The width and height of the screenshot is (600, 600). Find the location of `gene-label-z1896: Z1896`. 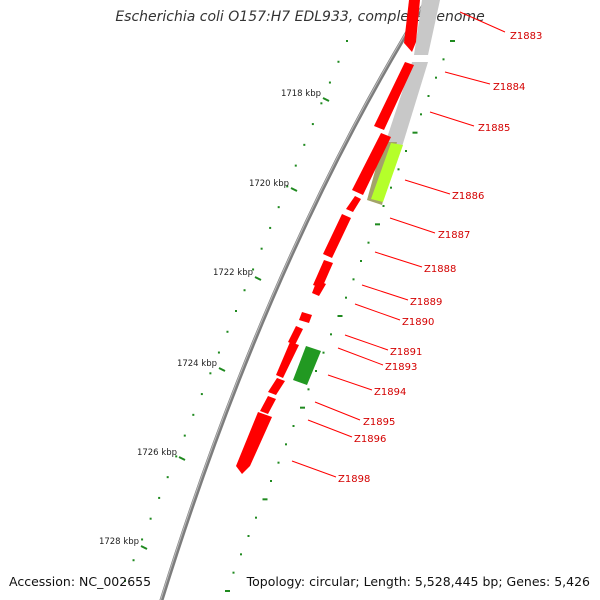

gene-label-z1896: Z1896 is located at coordinates (370, 439).